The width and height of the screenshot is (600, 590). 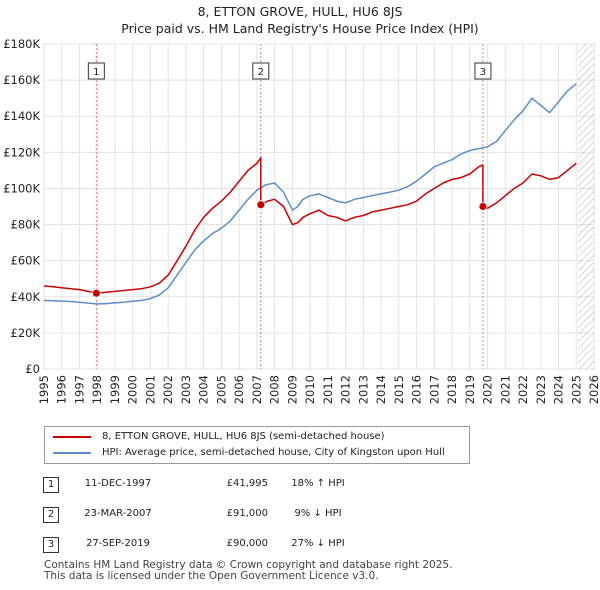 I want to click on x-tick-label: 1997, so click(x=79, y=389).